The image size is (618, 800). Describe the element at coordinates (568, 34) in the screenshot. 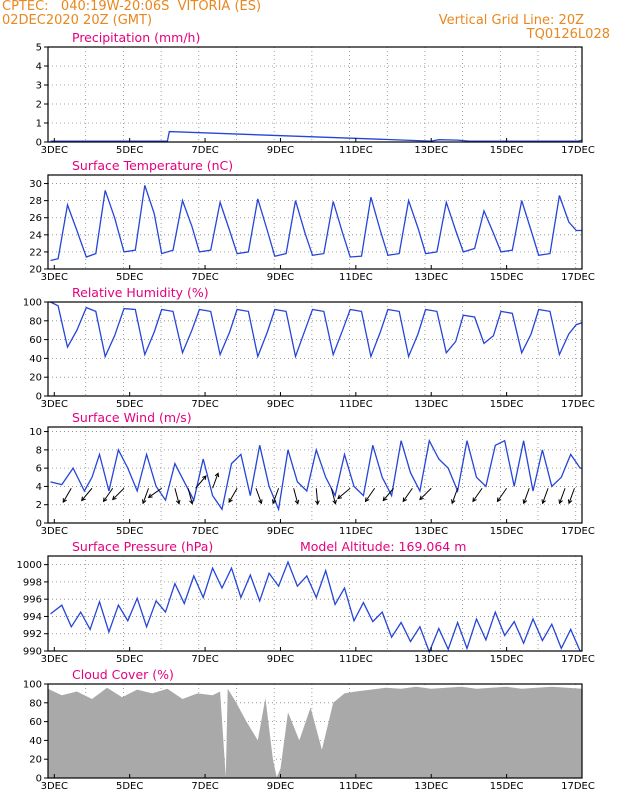

I see `header-model-id: TQ0126L028` at that location.